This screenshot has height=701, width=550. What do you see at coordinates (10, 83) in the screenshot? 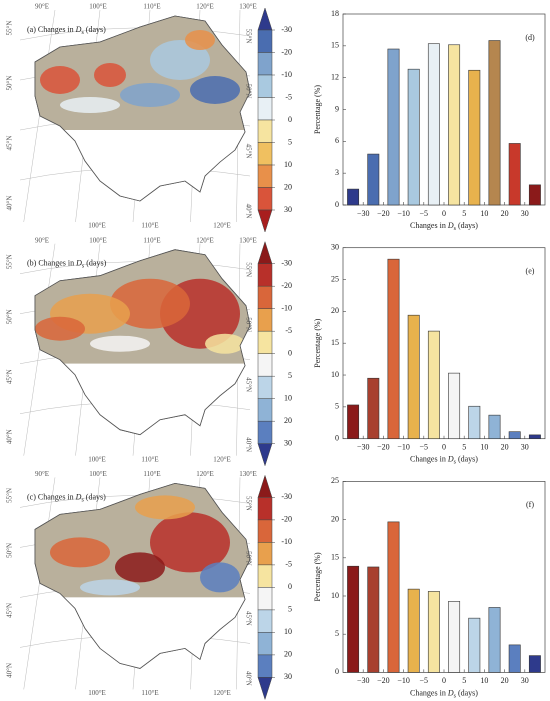
I see `lat-label: 50°N` at bounding box center [10, 83].